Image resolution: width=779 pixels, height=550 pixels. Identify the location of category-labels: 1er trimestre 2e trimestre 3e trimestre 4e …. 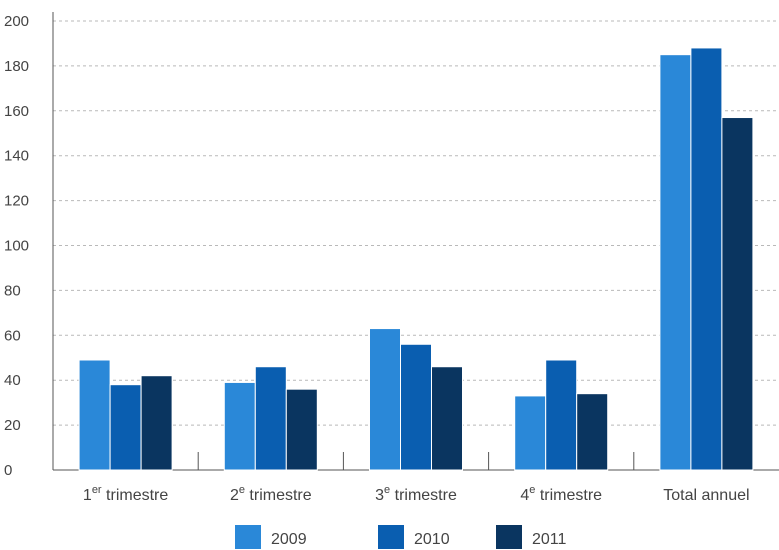
(416, 494).